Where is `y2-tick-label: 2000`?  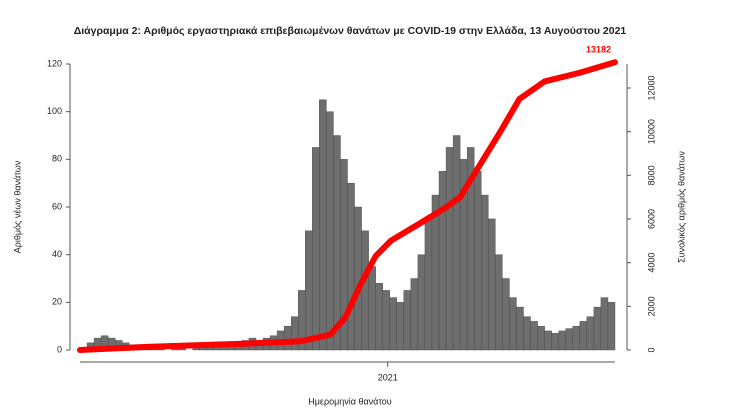
y2-tick-label: 2000 is located at coordinates (651, 306).